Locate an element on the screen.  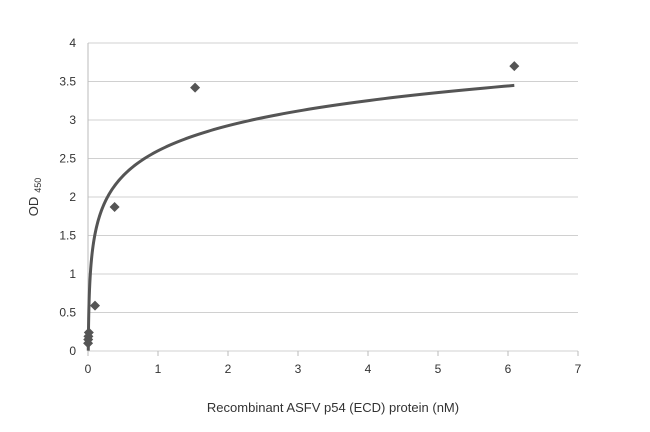
x-tick-label: 7 is located at coordinates (578, 369).